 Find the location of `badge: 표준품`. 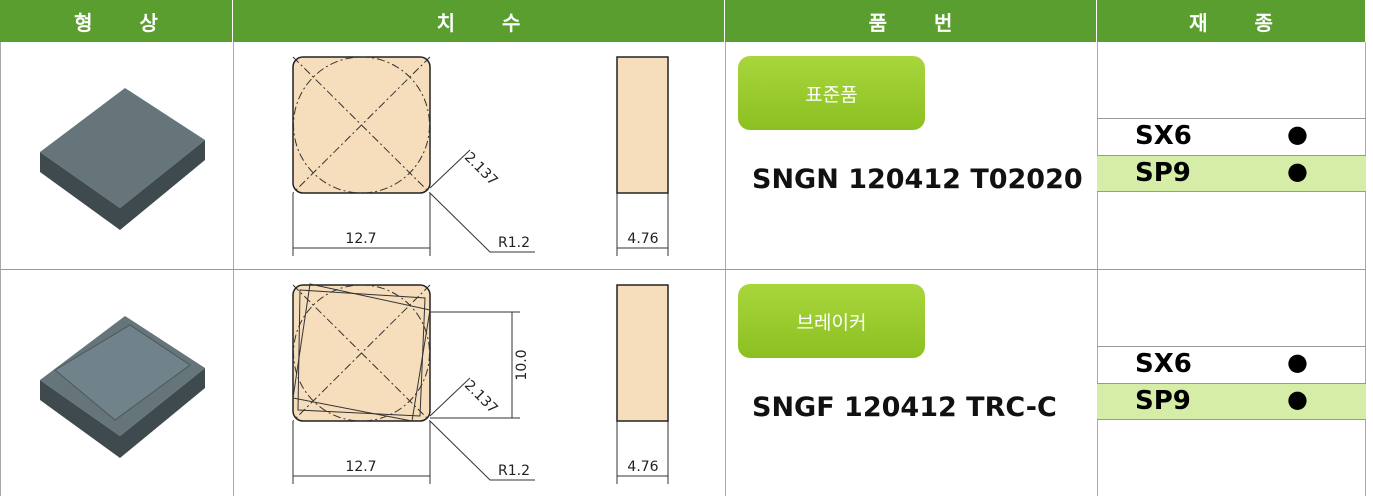

badge: 표준품 is located at coordinates (831, 93).